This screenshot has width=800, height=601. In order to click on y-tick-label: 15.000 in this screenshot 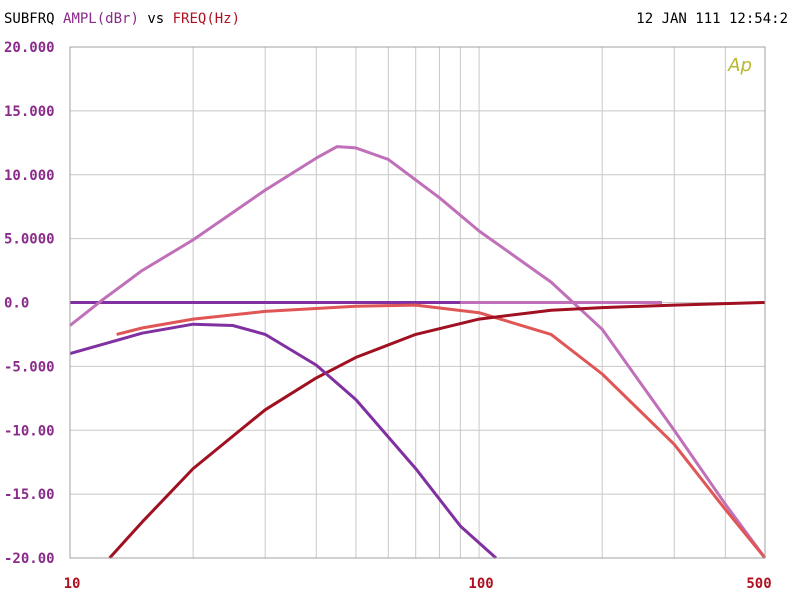, I will do `click(29, 112)`.